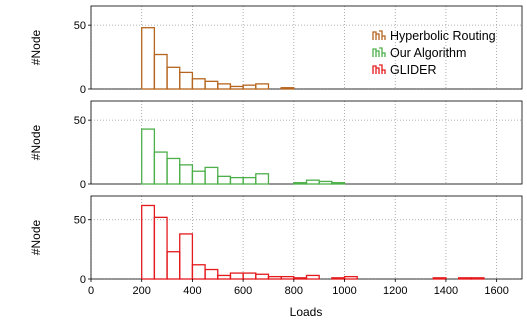 This screenshot has height=322, width=527. I want to click on legend-item: Our Algorithm, so click(419, 53).